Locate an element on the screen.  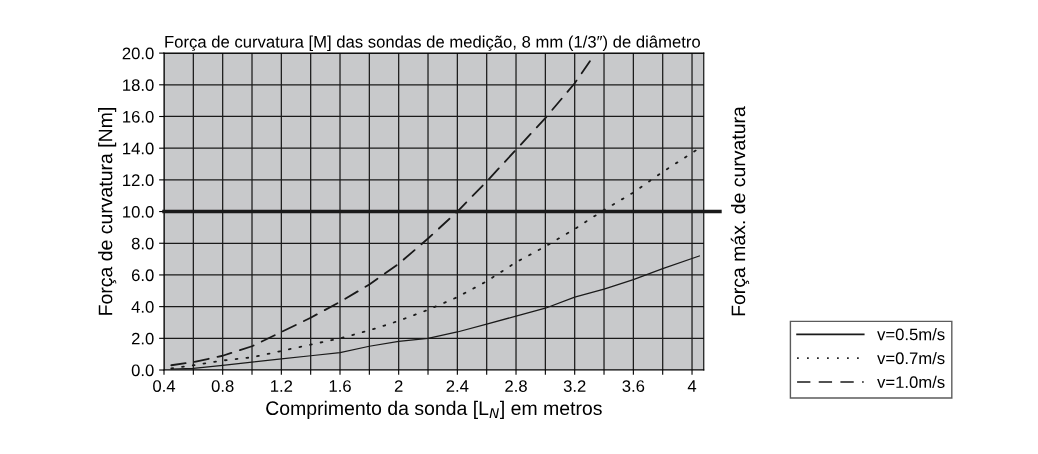
y-tick-label: 10.0 is located at coordinates (138, 211).